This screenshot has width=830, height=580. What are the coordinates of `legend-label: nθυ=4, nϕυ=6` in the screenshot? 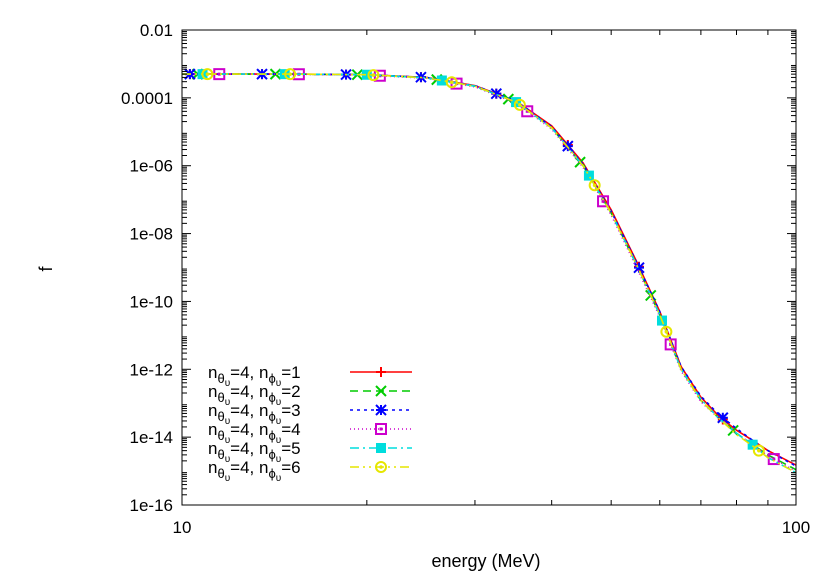 It's located at (254, 471).